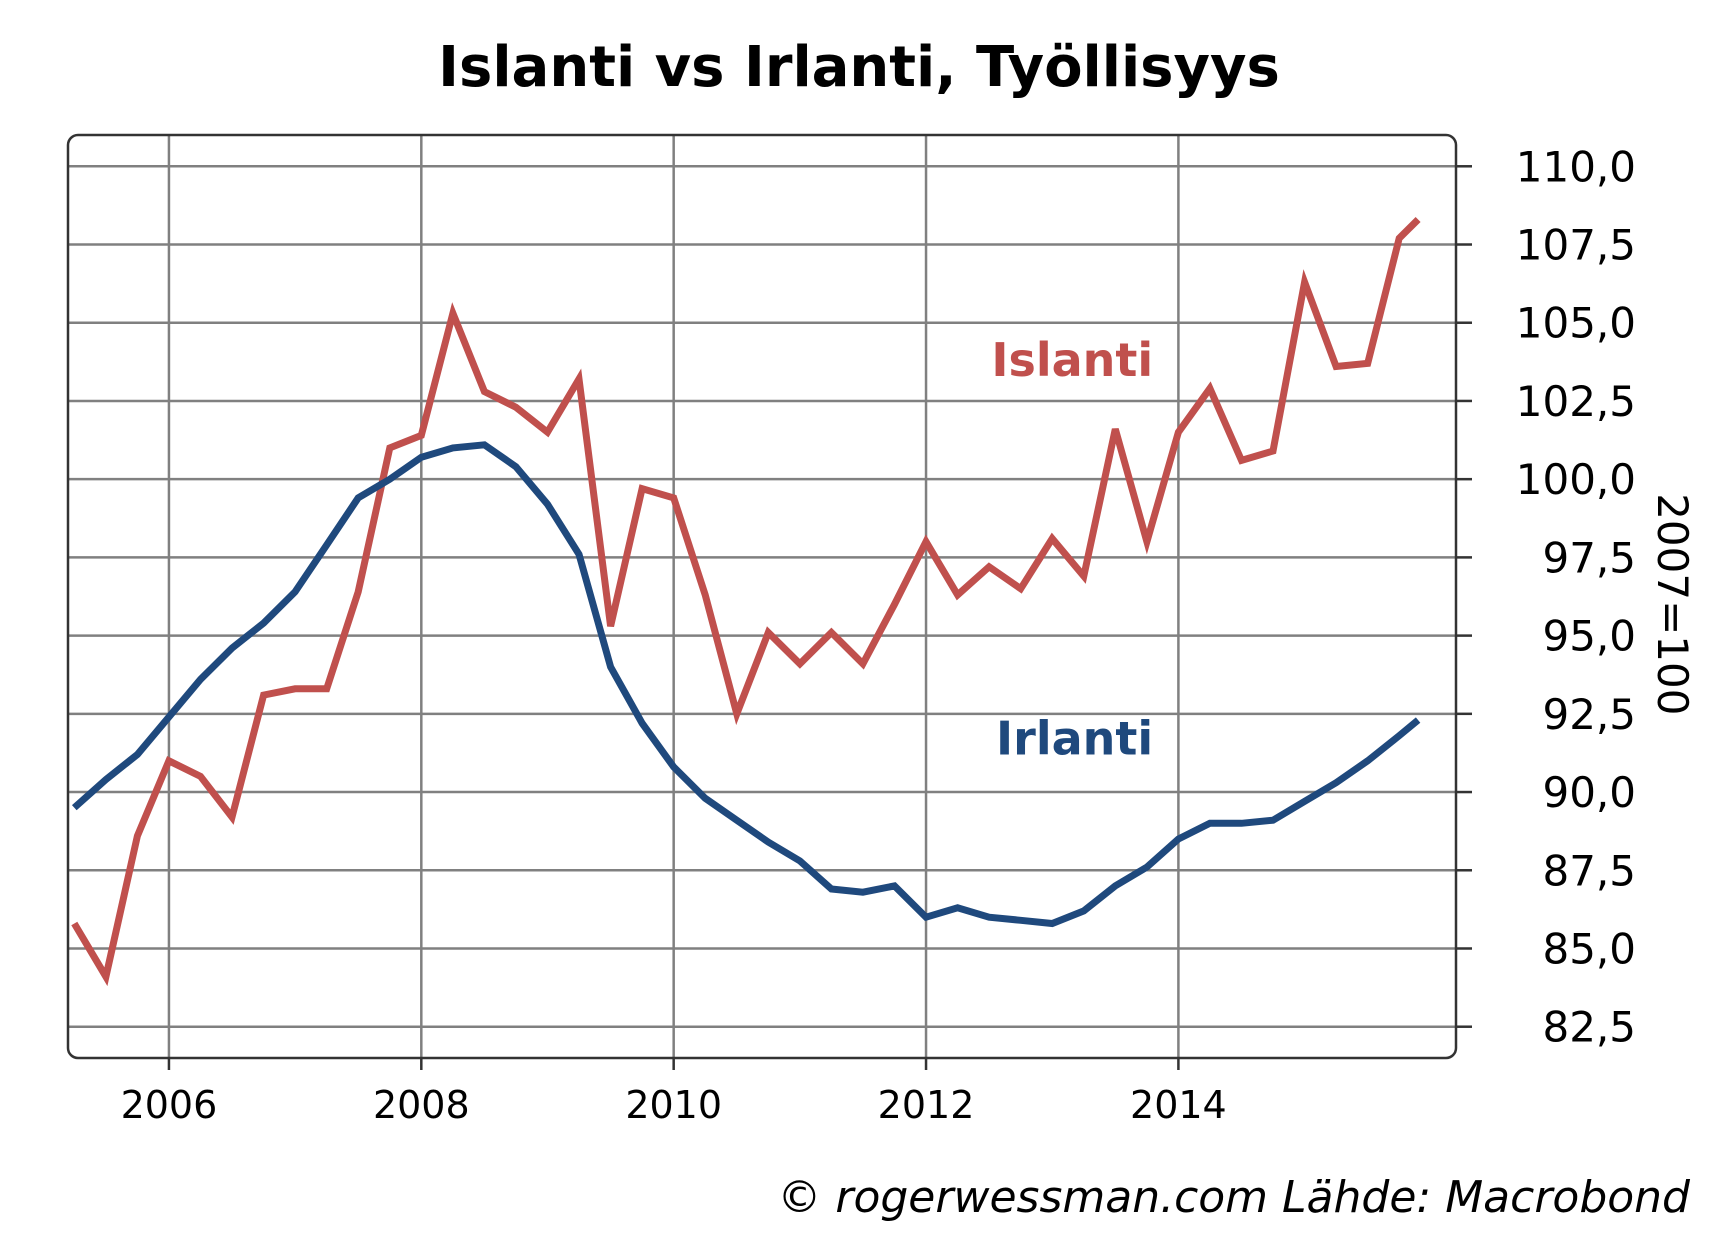  I want to click on x-tick-label: 2012, so click(926, 1105).